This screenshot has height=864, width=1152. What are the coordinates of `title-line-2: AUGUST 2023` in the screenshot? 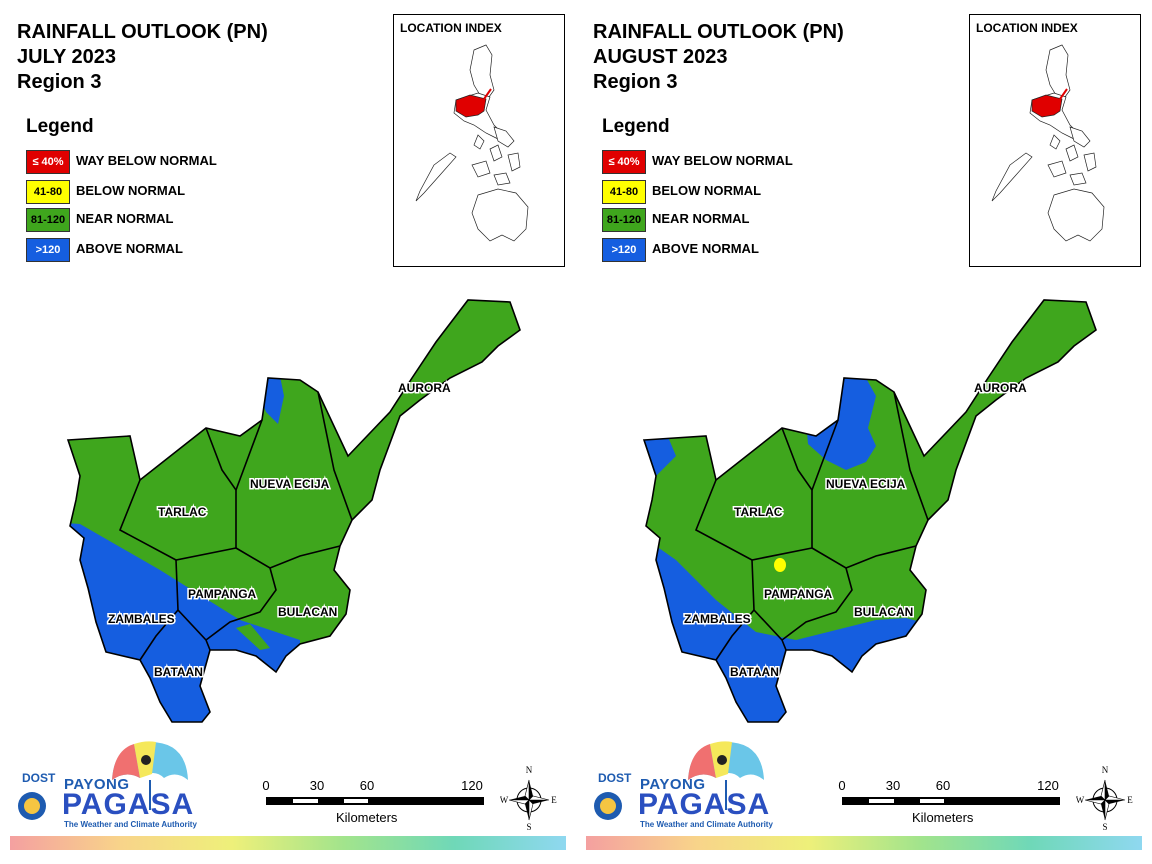 It's located at (660, 57).